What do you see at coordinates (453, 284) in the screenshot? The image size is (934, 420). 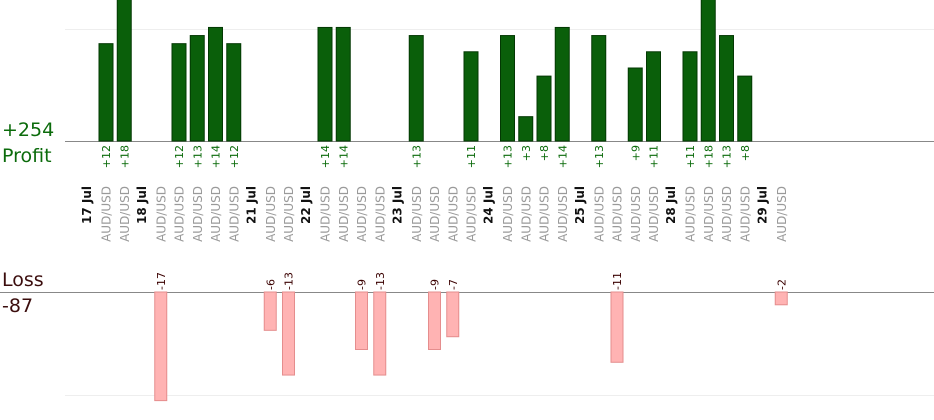 I see `loss-value-label: -7` at bounding box center [453, 284].